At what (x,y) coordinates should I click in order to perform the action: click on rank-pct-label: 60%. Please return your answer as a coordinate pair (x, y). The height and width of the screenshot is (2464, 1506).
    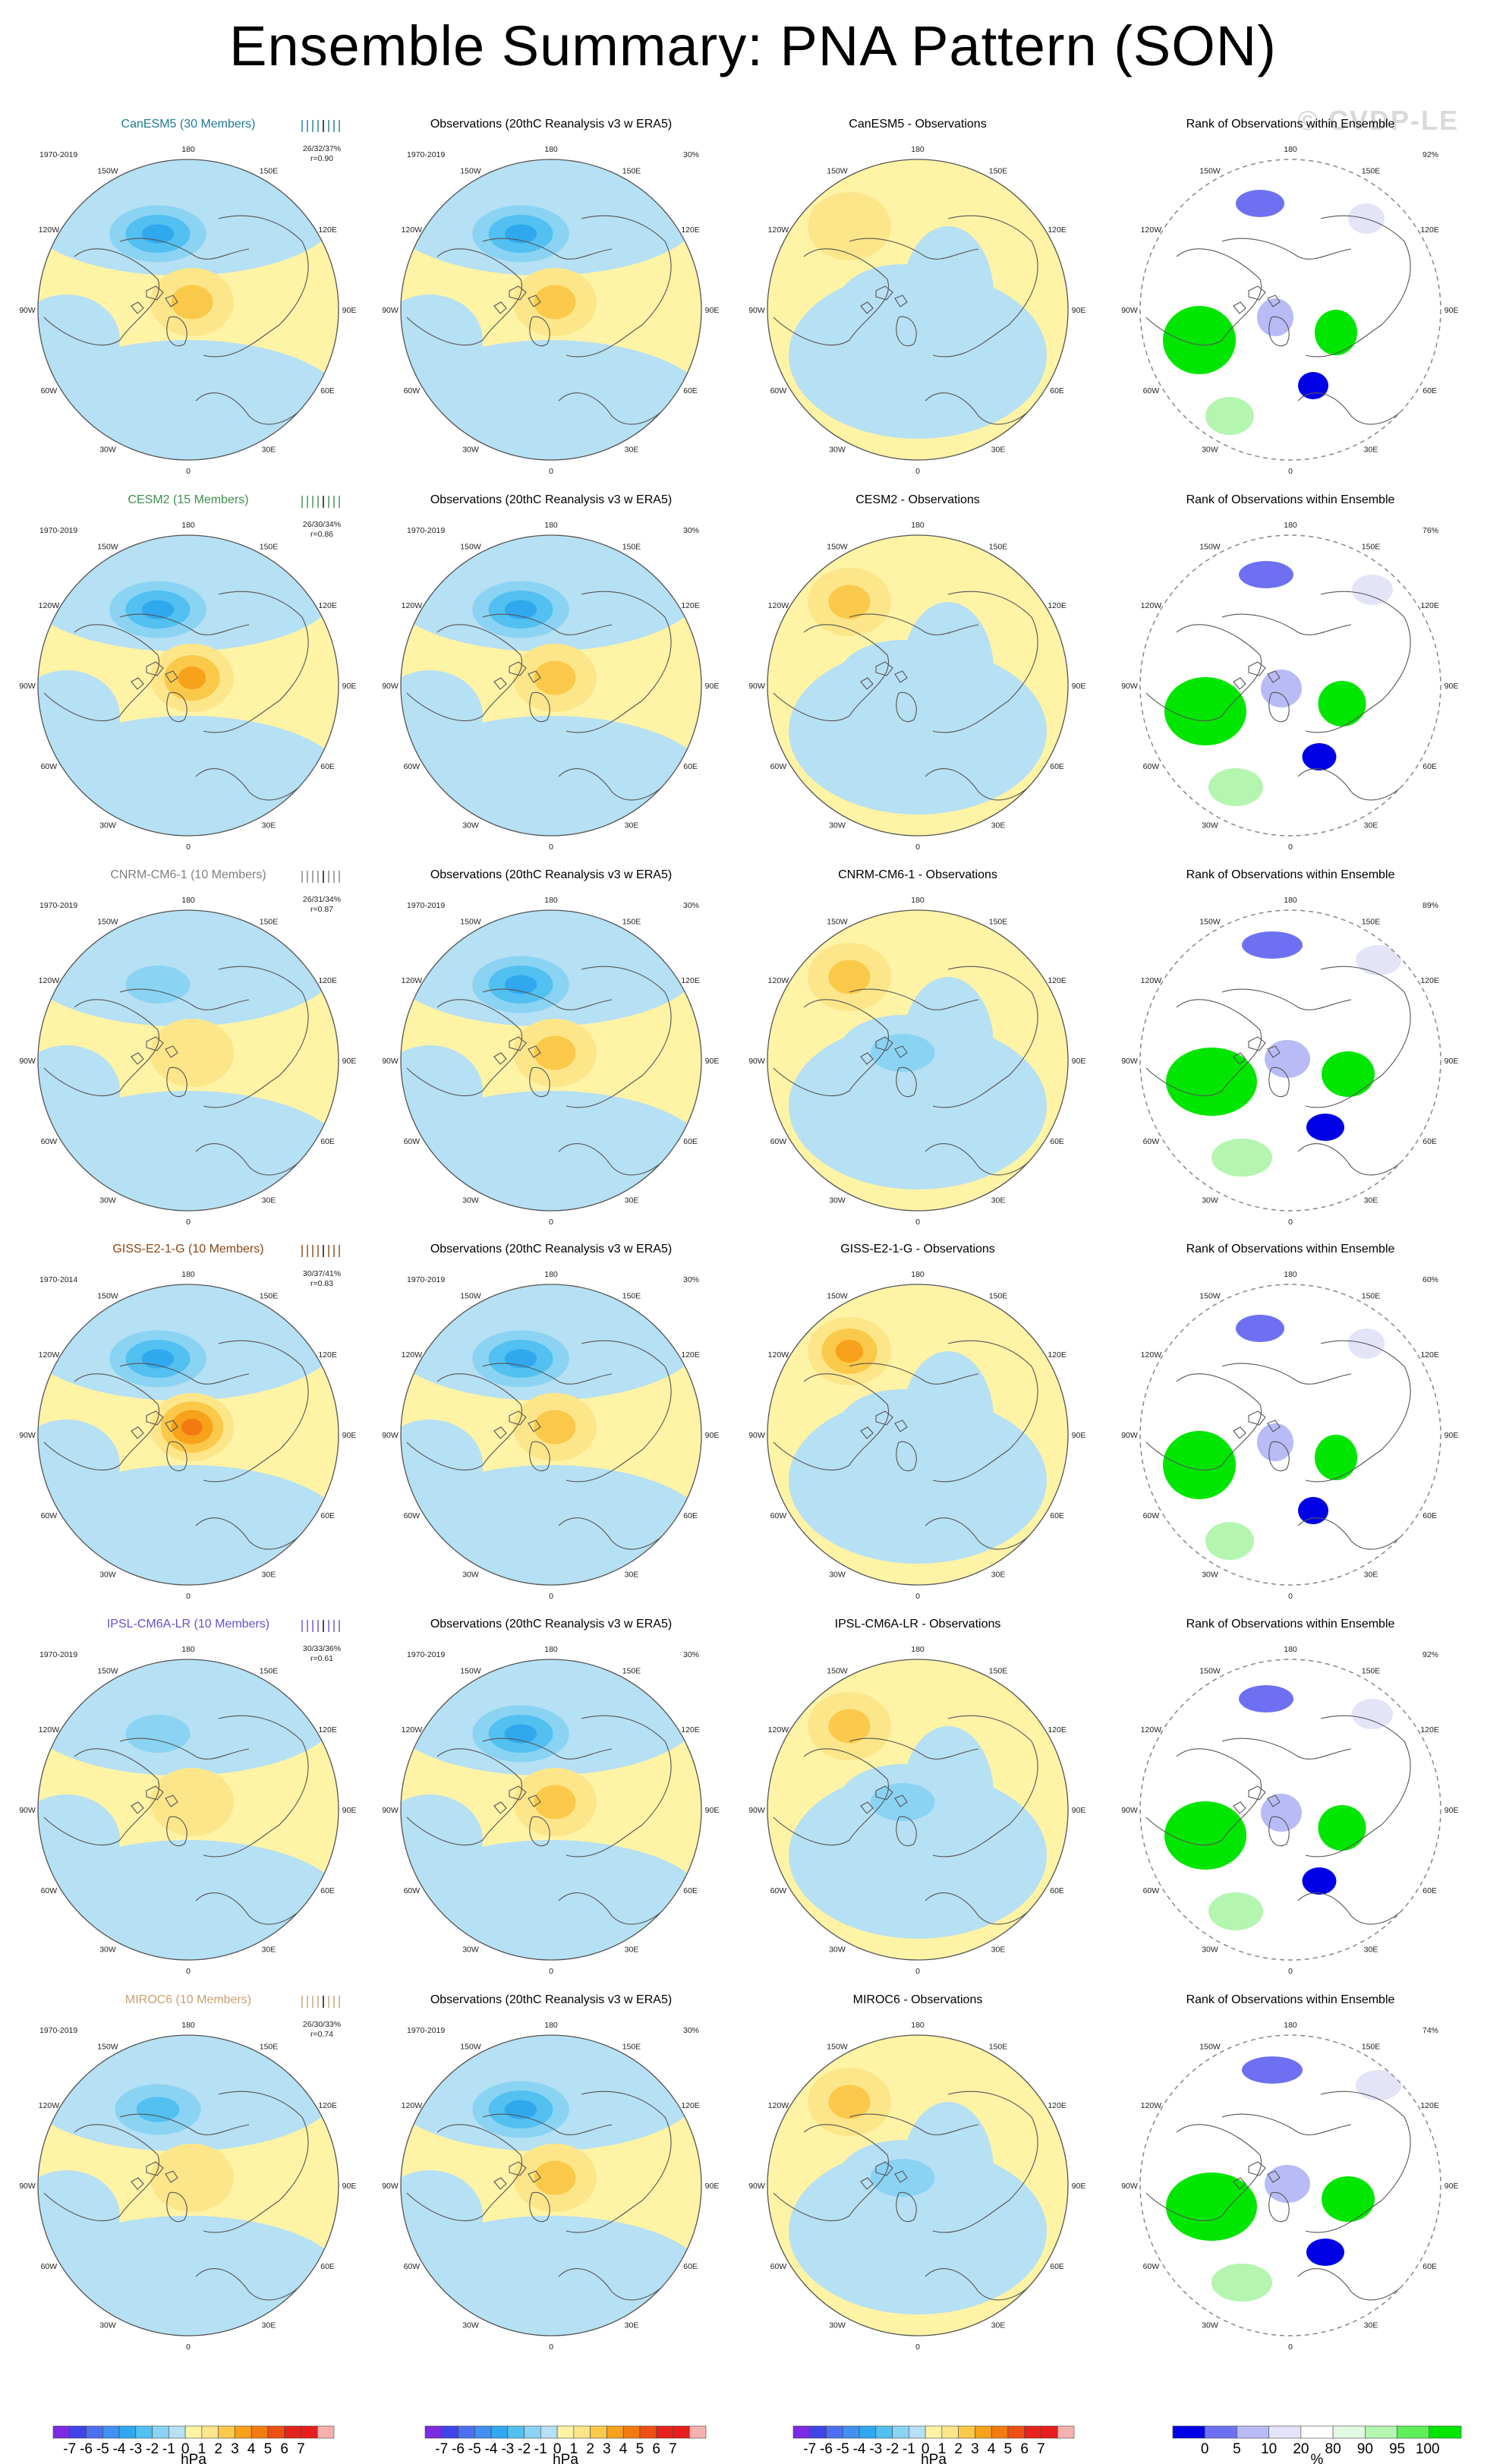
    Looking at the image, I should click on (1430, 1280).